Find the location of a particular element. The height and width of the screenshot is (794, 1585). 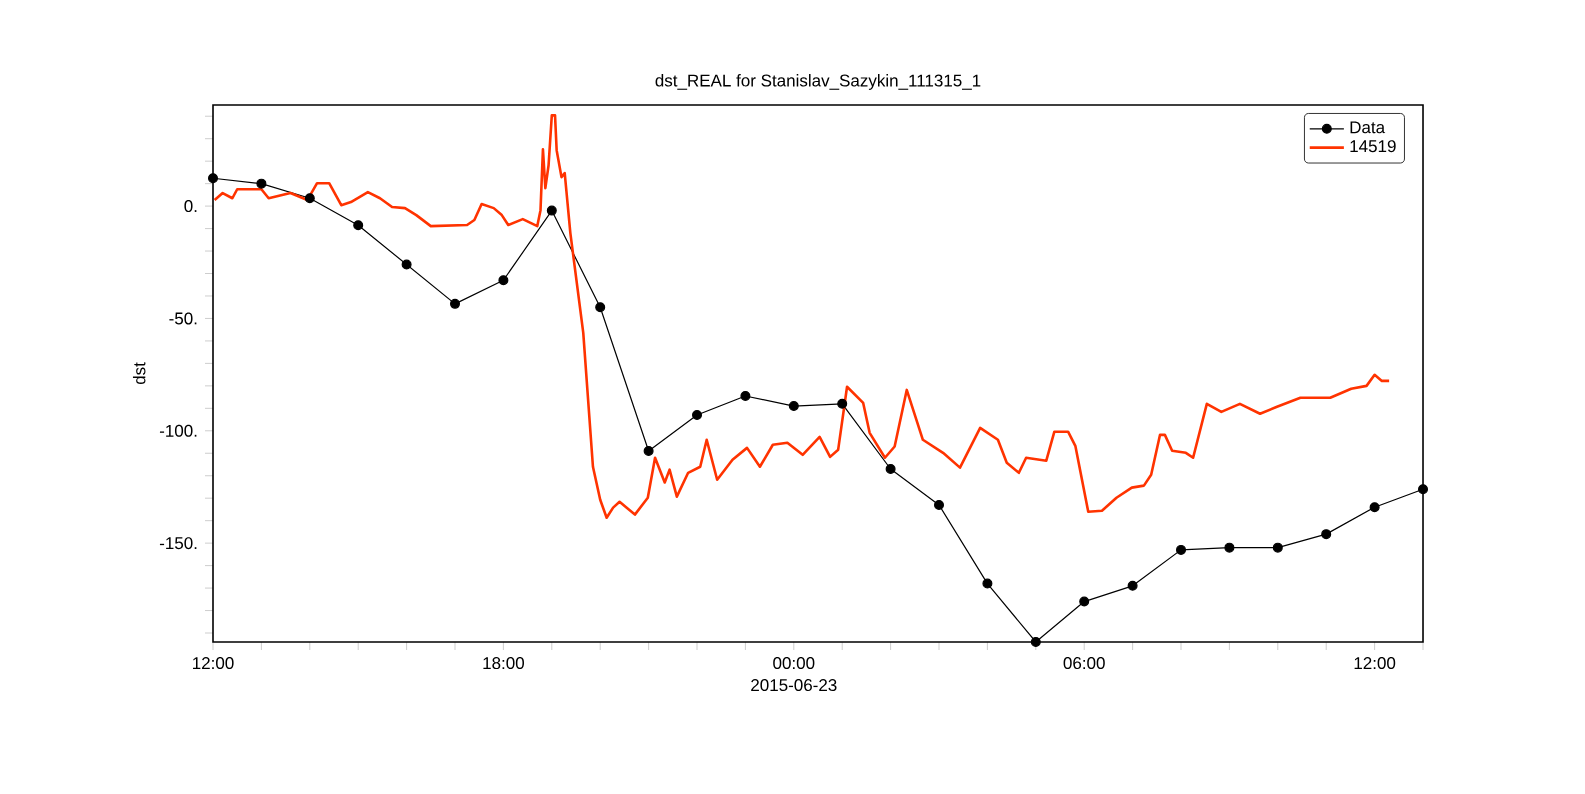

y-axis-title: dst is located at coordinates (139, 373).